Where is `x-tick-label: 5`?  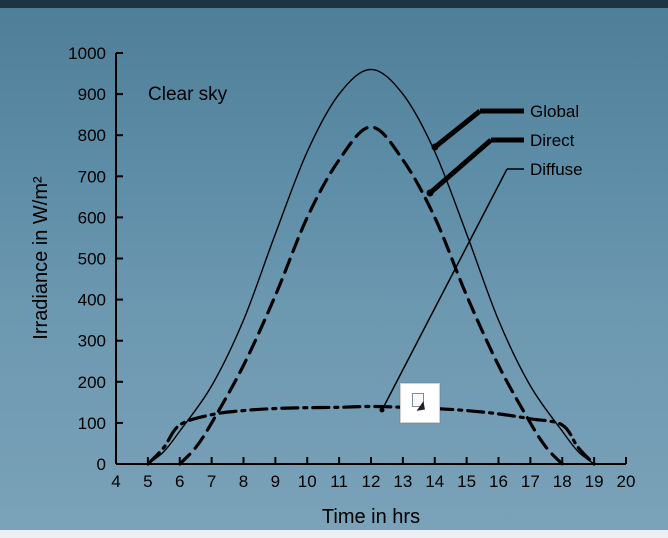
x-tick-label: 5 is located at coordinates (147, 481).